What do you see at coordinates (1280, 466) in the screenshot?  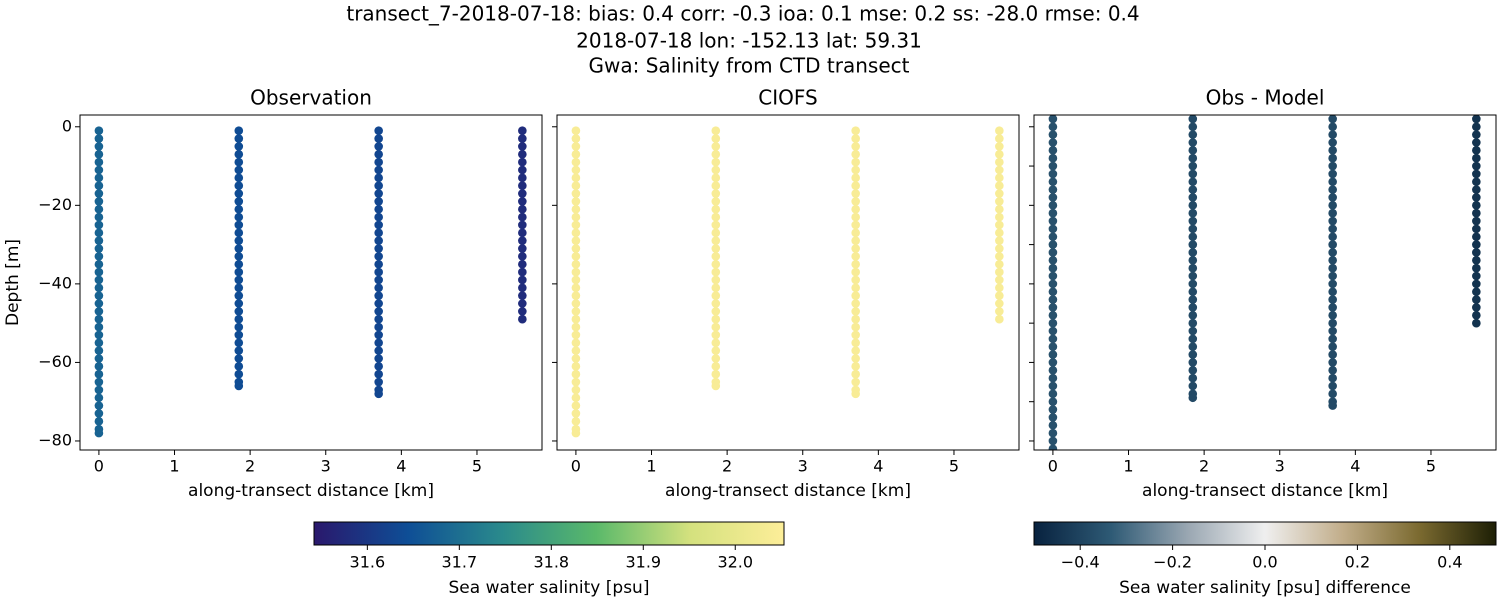 I see `x-tick-label: 3` at bounding box center [1280, 466].